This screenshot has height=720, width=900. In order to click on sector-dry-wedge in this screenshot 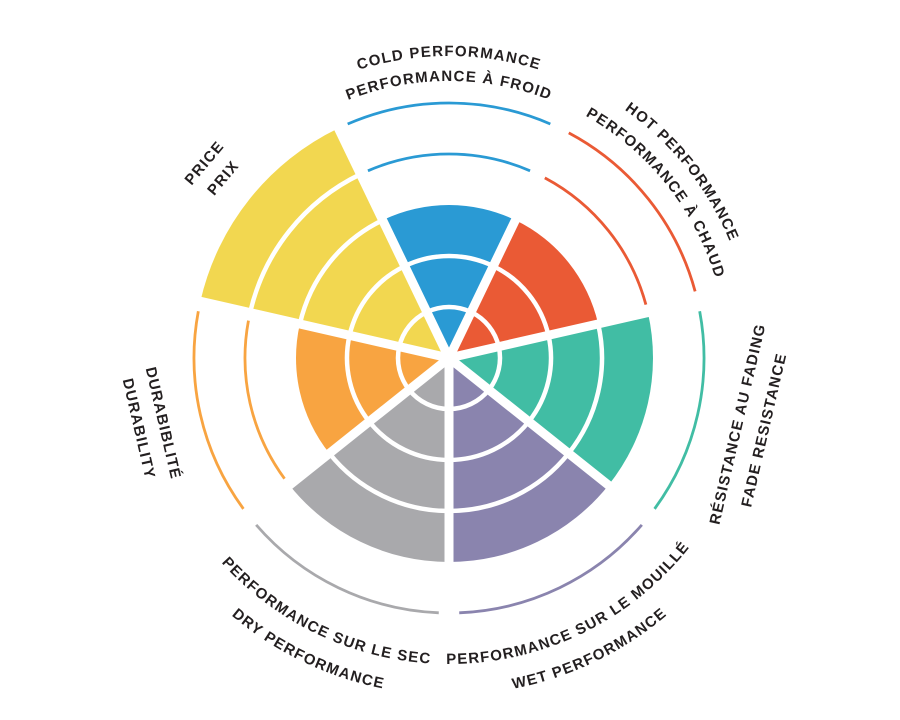, I will do `click(369, 460)`.